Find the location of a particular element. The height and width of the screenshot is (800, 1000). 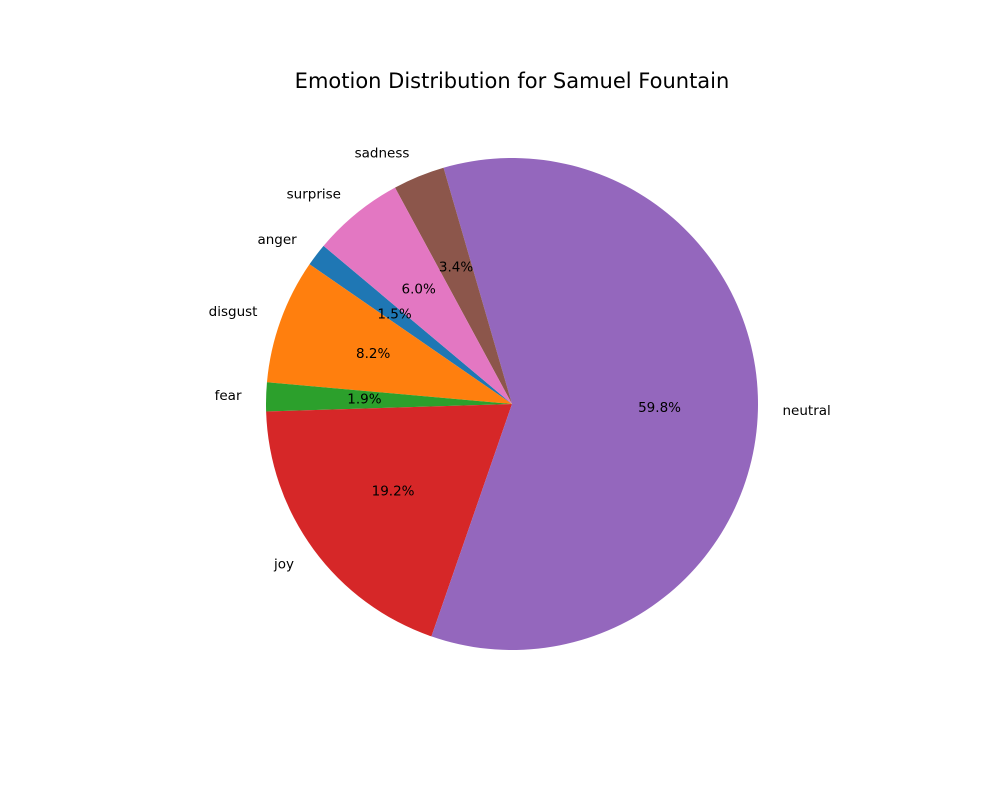

slice-label-joy: joy is located at coordinates (283, 564).